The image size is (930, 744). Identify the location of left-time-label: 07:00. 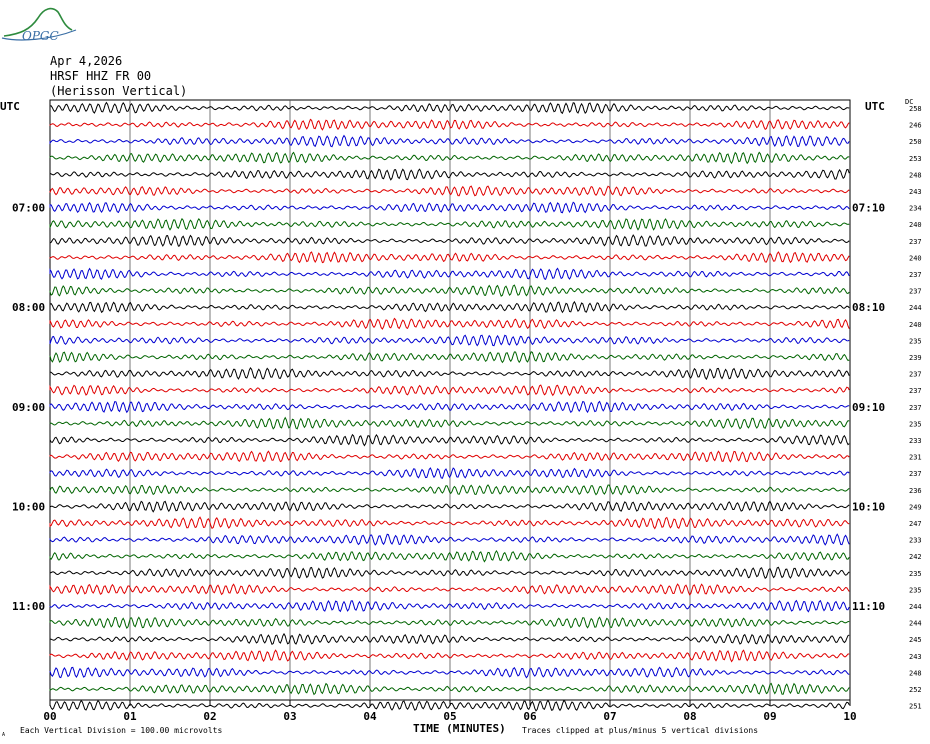
(28, 208).